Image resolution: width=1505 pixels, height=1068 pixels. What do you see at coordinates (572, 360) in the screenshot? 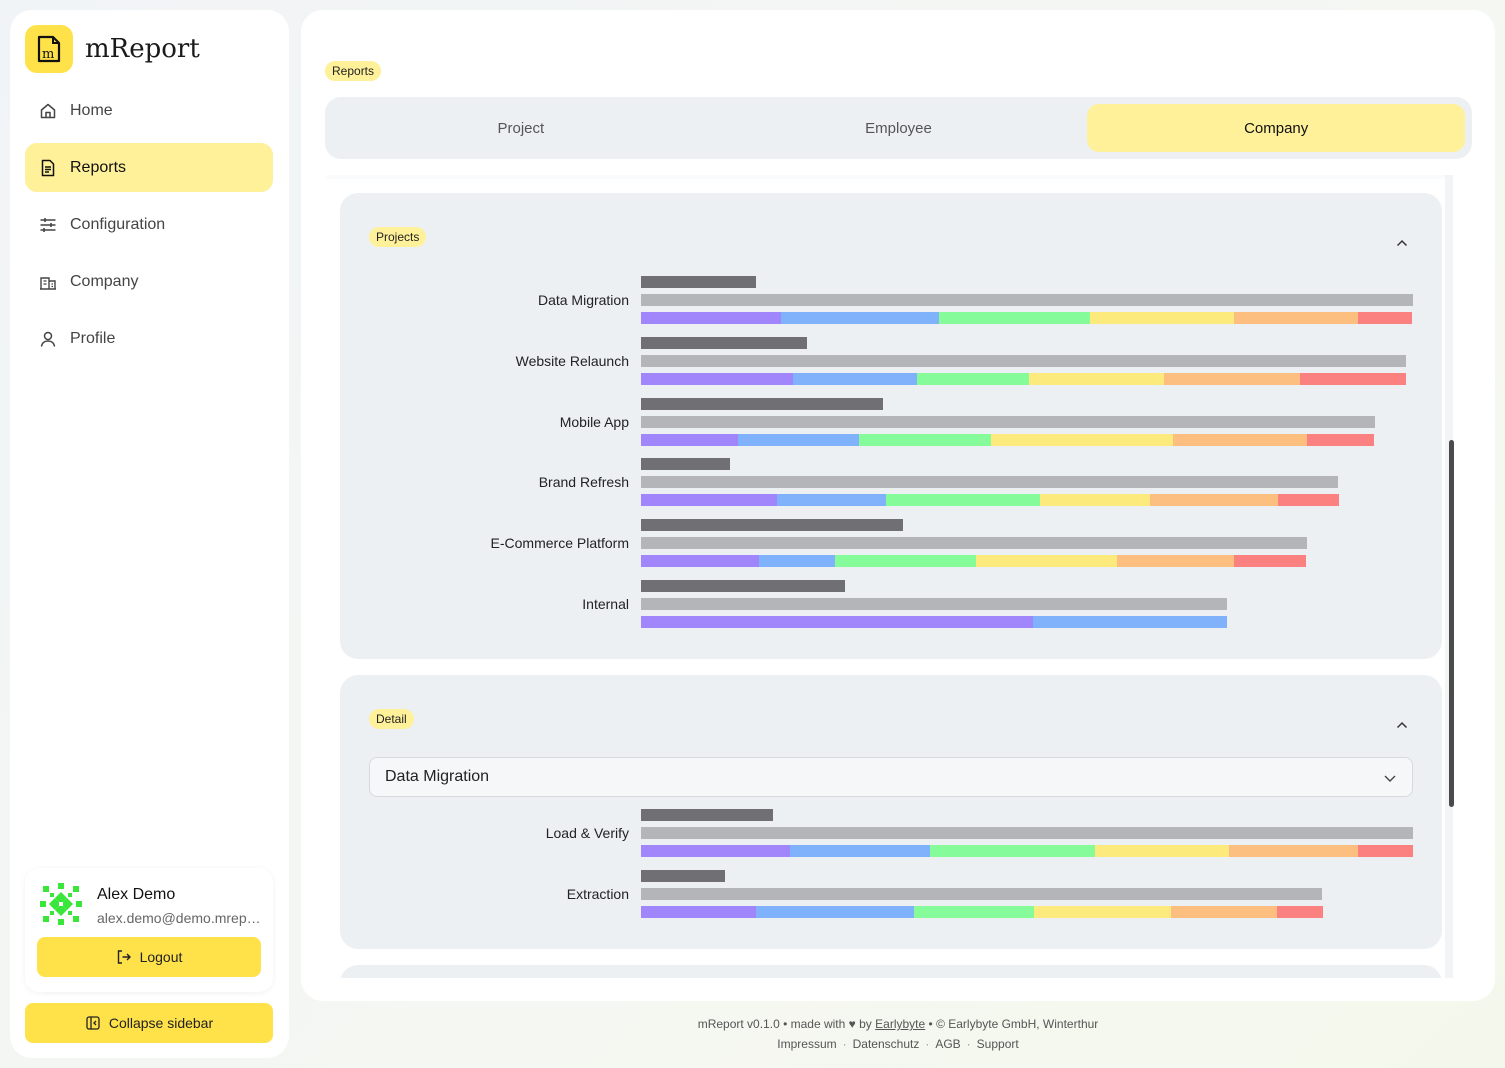
I see `bar-label: Website Relaunch` at bounding box center [572, 360].